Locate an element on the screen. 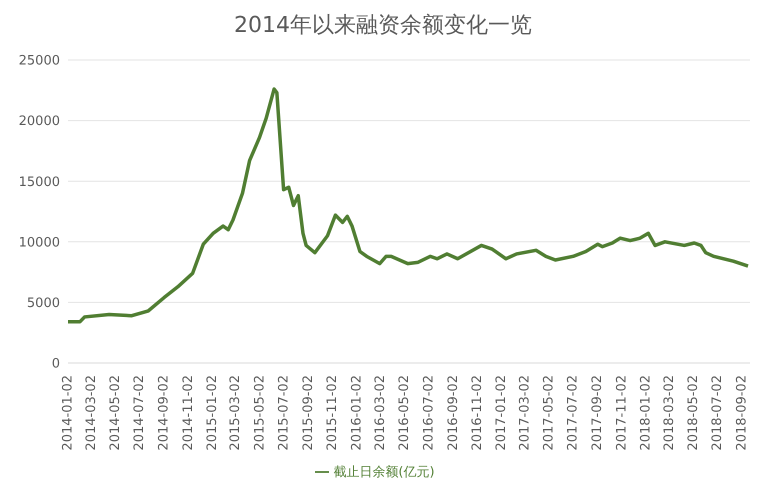 This screenshot has height=481, width=758. y-tick-label: 10000 is located at coordinates (39, 242).